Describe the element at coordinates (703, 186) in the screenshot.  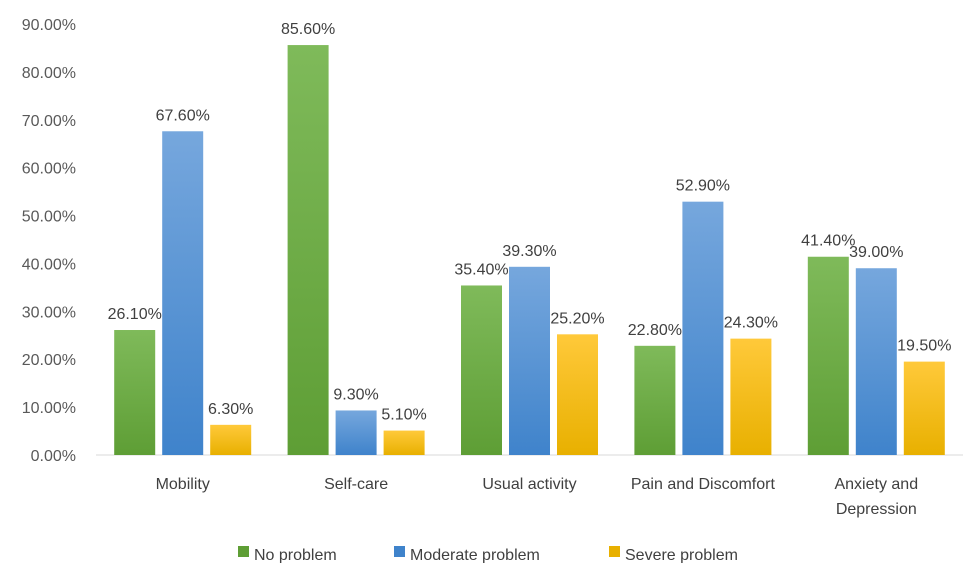
I see `data-label: 52.90%` at that location.